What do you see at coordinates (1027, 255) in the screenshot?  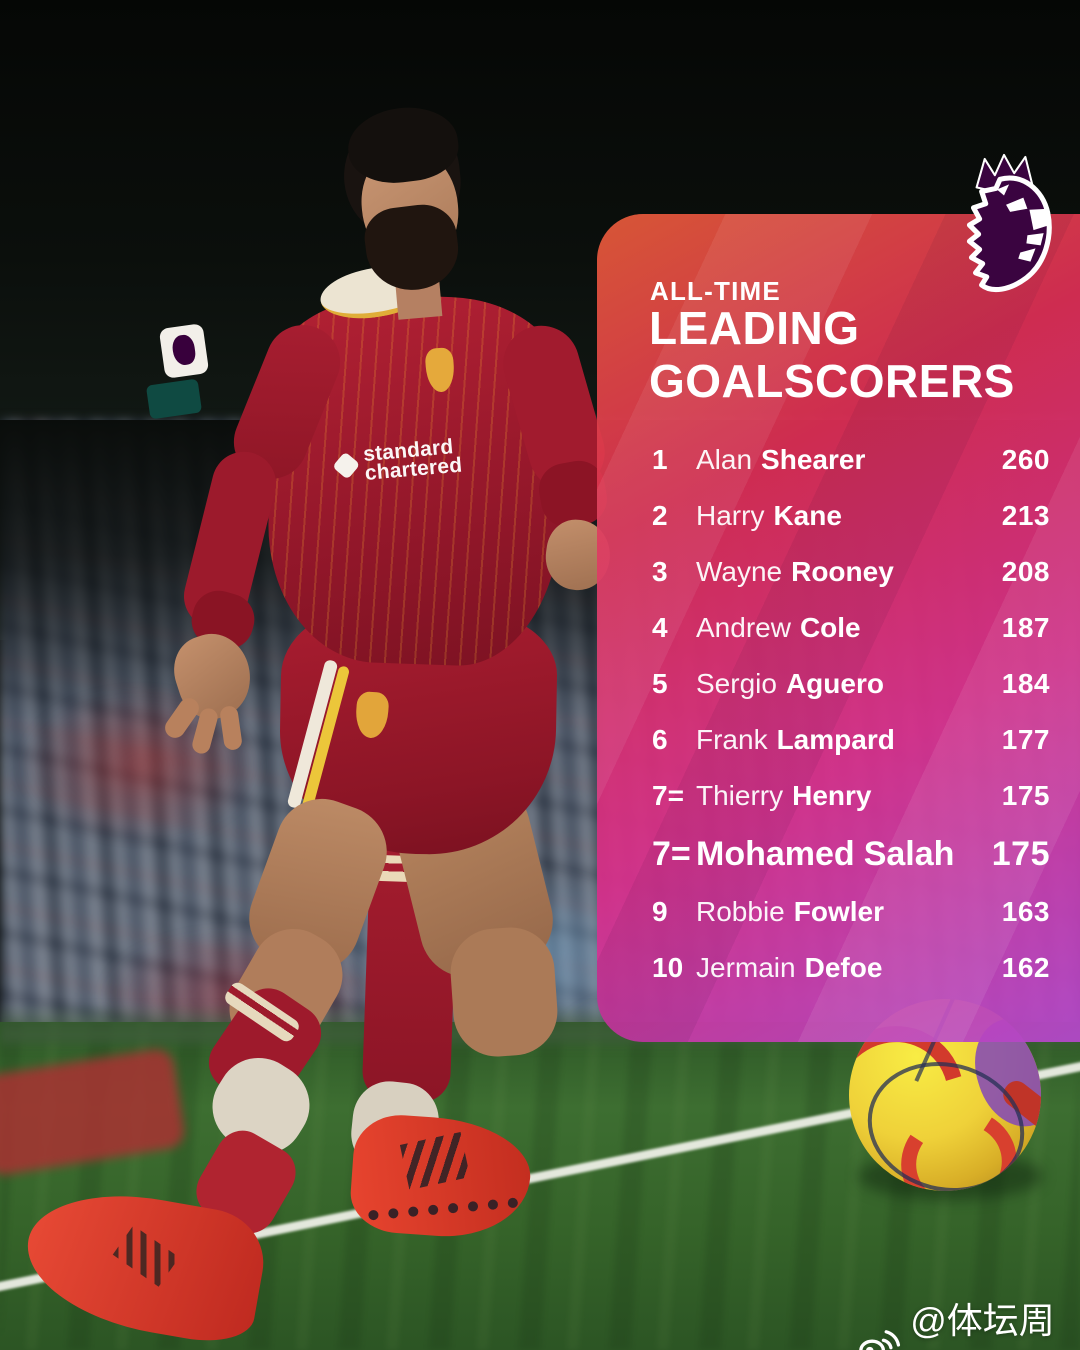 I see `lion-chin` at bounding box center [1027, 255].